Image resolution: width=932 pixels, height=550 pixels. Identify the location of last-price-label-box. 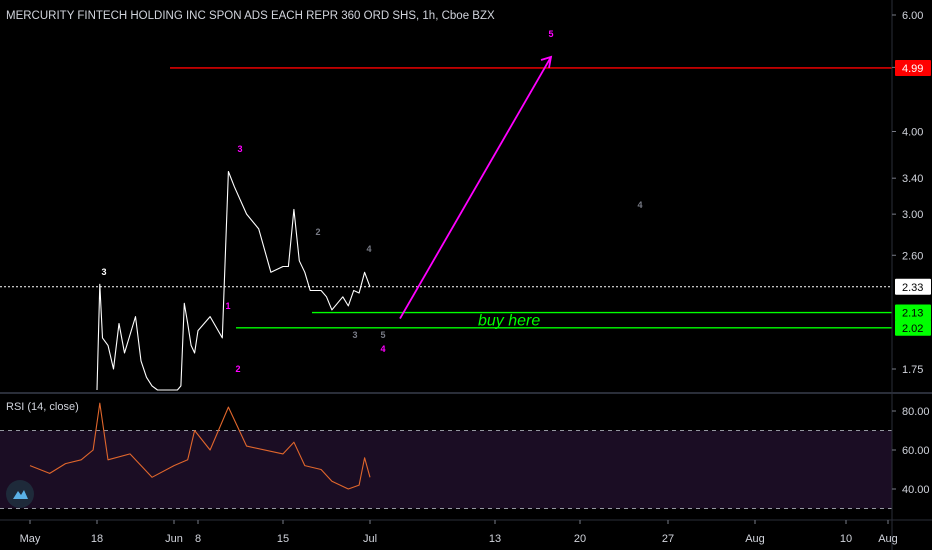
(913, 286).